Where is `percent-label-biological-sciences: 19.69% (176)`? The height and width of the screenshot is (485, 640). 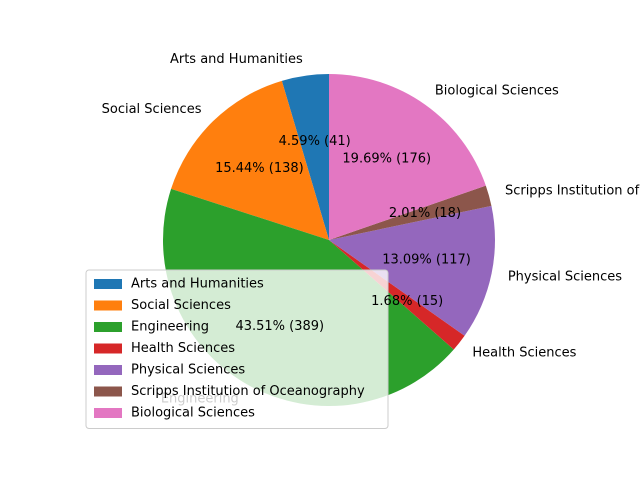 percent-label-biological-sciences: 19.69% (176) is located at coordinates (386, 158).